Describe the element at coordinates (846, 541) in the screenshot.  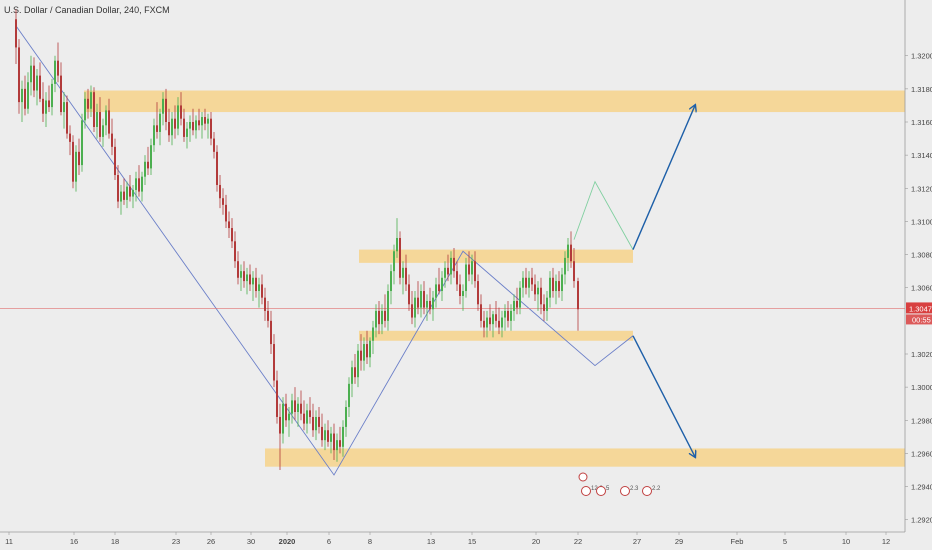
I see `x-tick-label: 10` at that location.